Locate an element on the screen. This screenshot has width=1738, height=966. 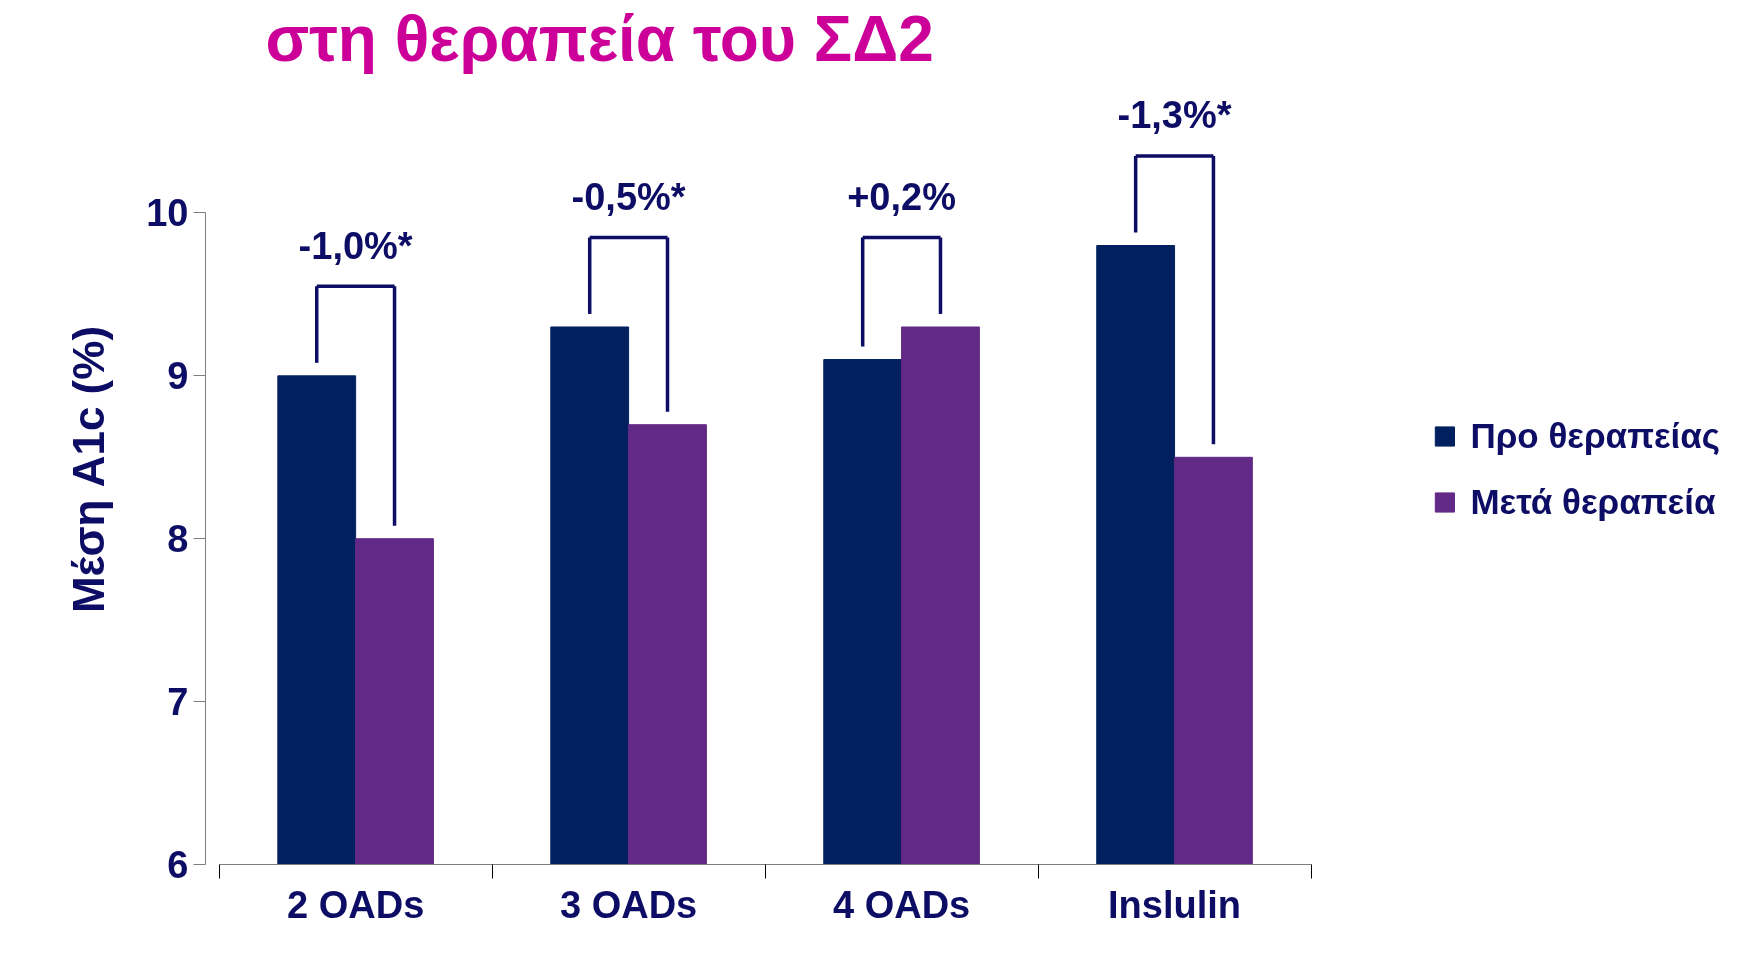
annotation: +0,2% is located at coordinates (901, 196).